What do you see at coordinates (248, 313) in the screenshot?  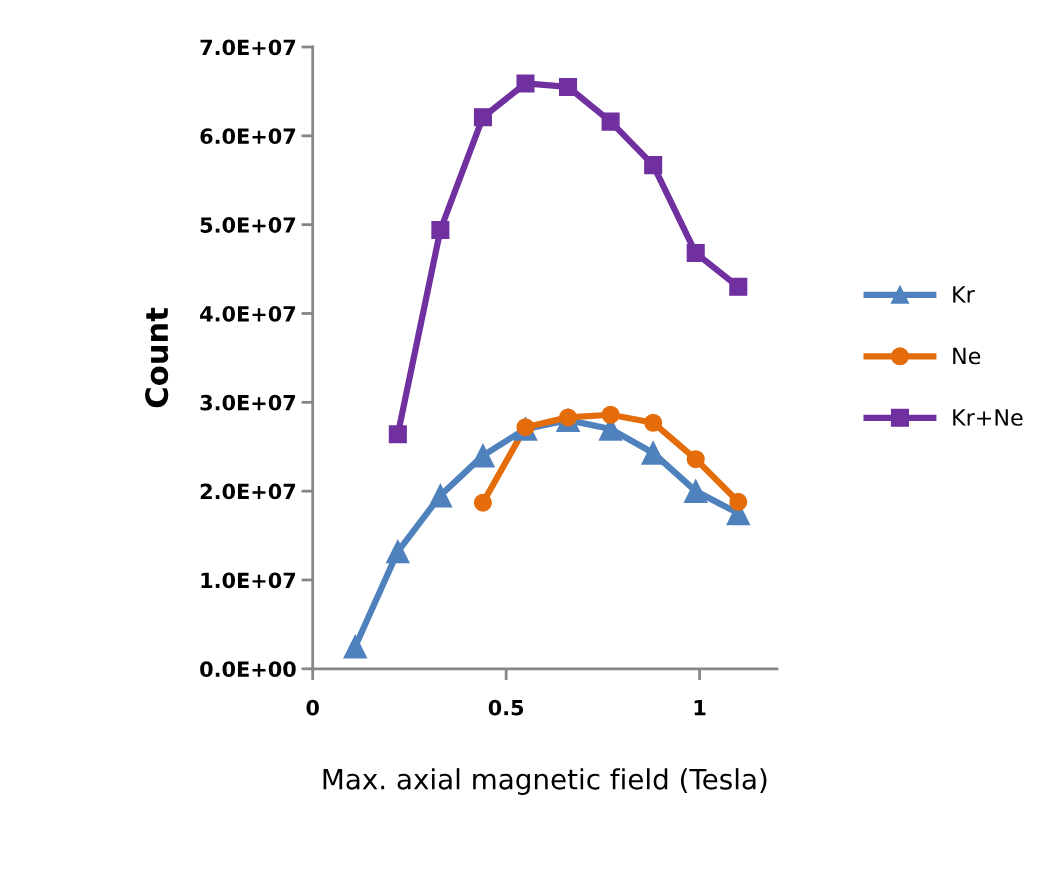 I see `y-tick-label: 4.0E+07` at bounding box center [248, 313].